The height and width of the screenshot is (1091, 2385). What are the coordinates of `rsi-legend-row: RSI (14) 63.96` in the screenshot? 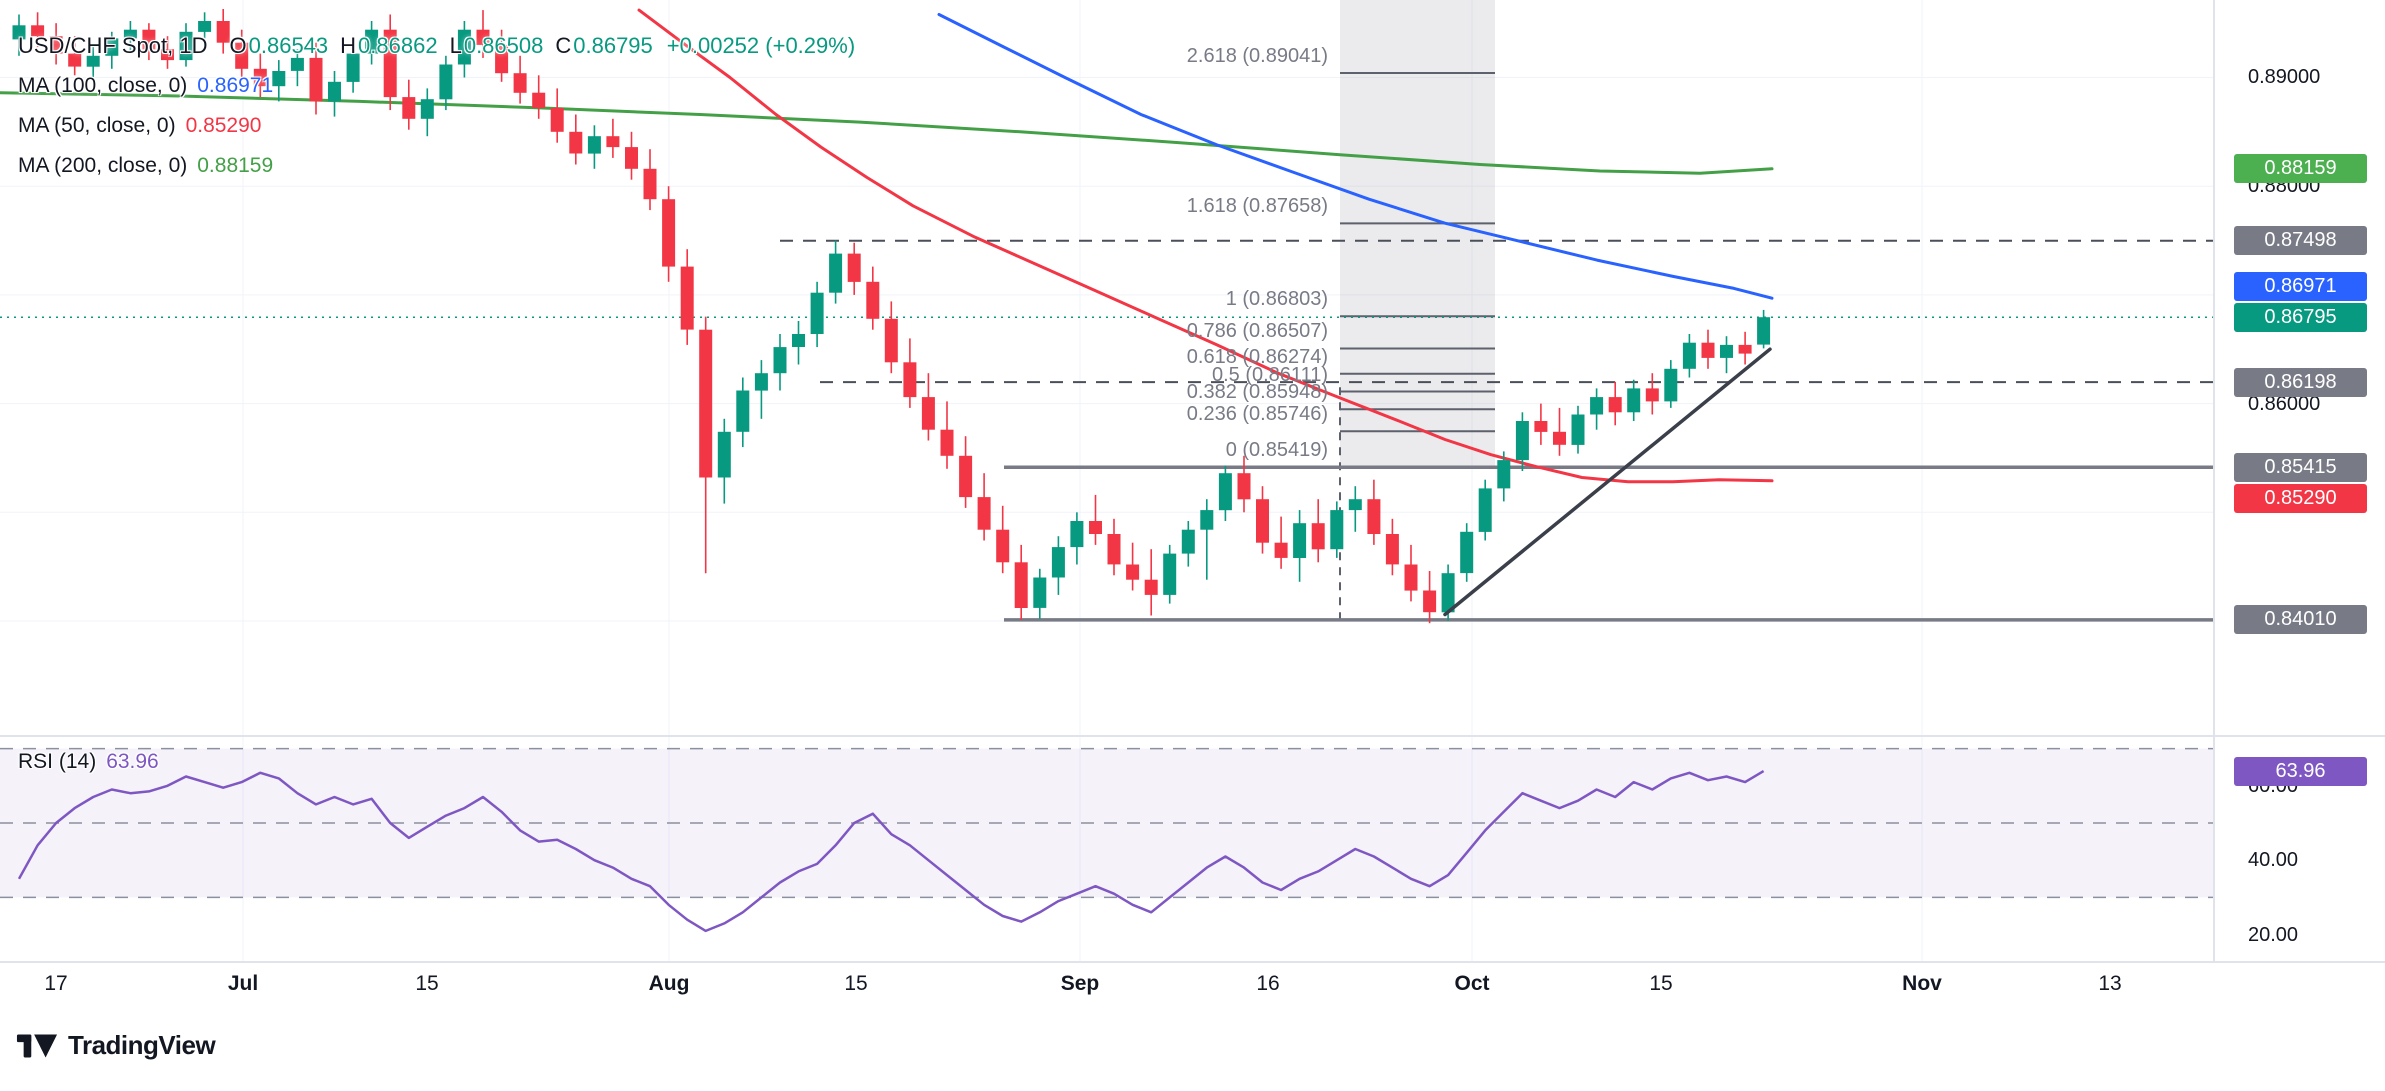 It's located at (88, 762).